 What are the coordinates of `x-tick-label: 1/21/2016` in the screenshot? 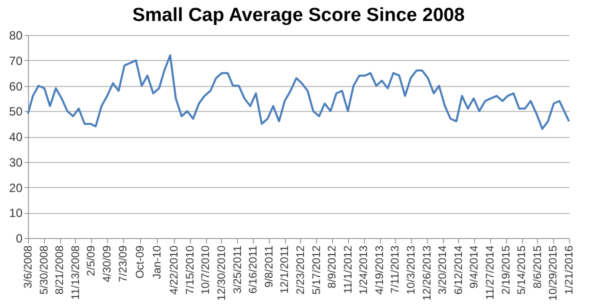 It's located at (570, 270).